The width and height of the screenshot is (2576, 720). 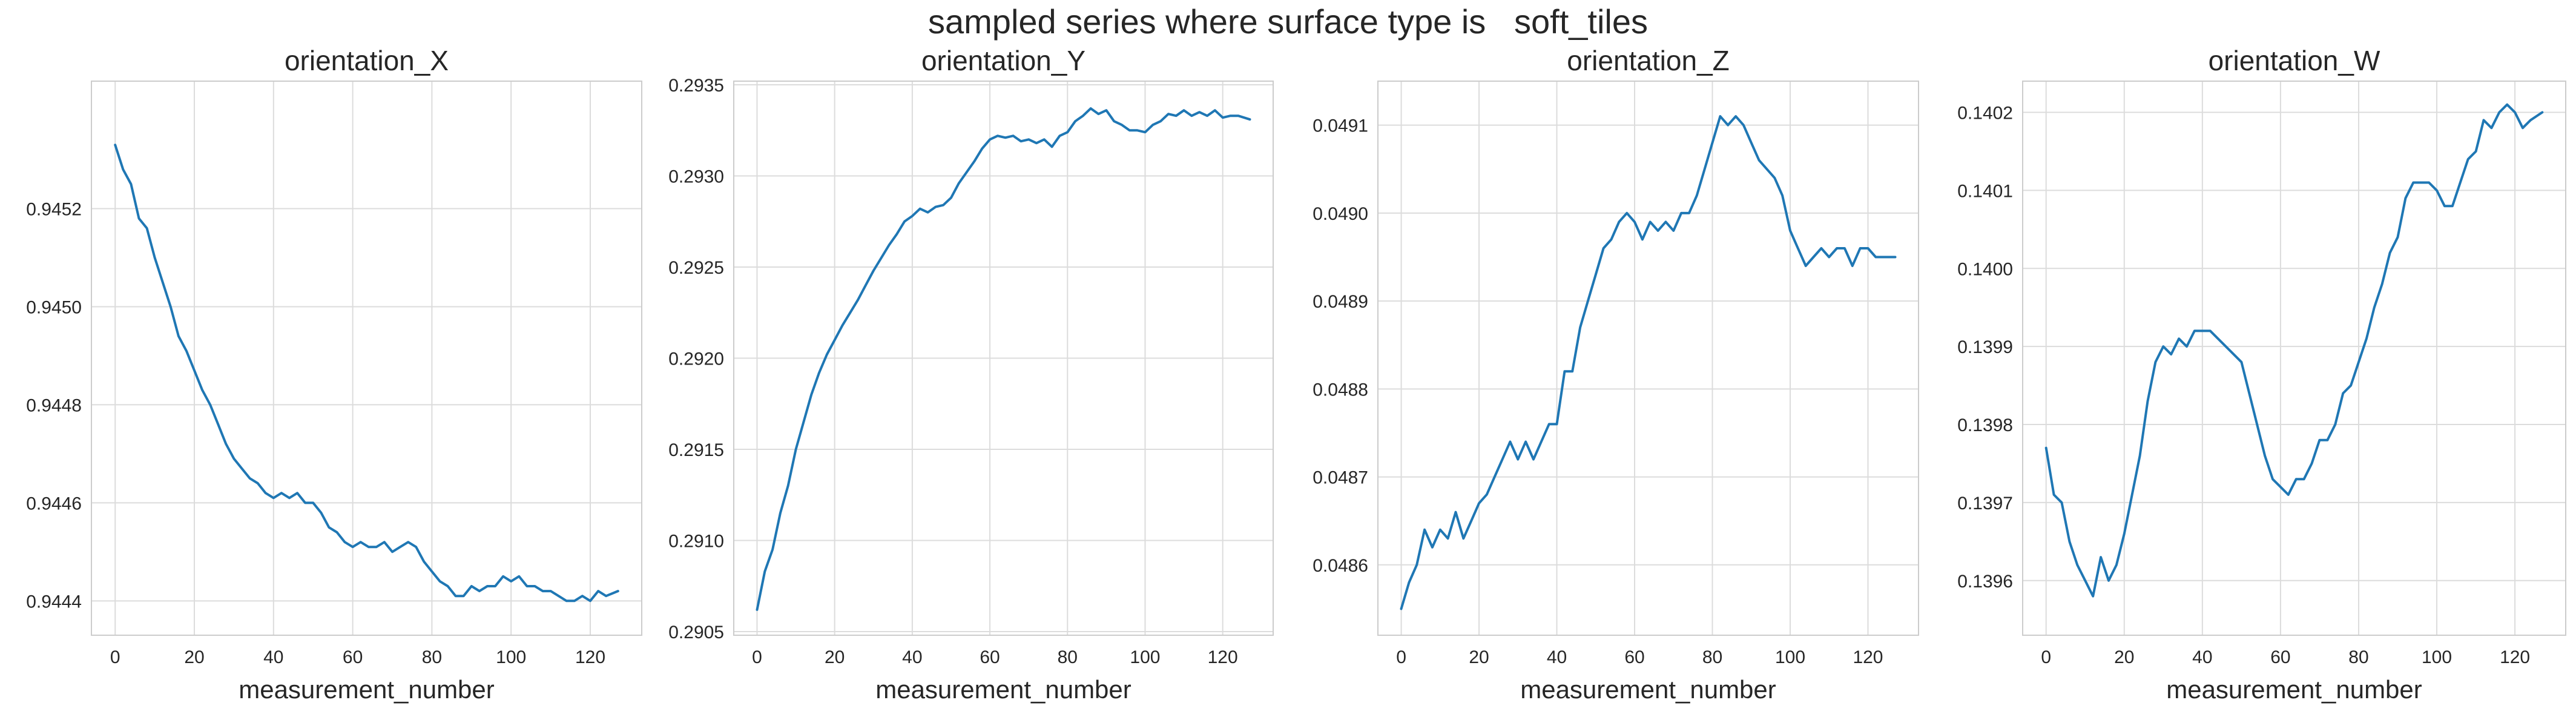 I want to click on y-tick-label: 0.1397, so click(x=1985, y=504).